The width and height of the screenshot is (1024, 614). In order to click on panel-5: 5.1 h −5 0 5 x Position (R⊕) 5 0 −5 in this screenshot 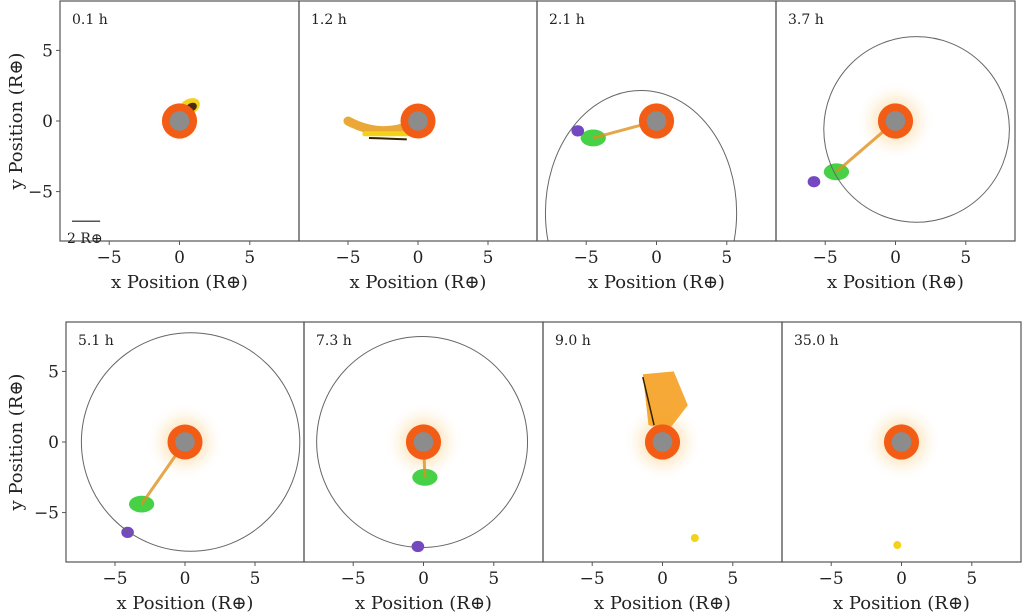, I will do `click(169, 467)`.